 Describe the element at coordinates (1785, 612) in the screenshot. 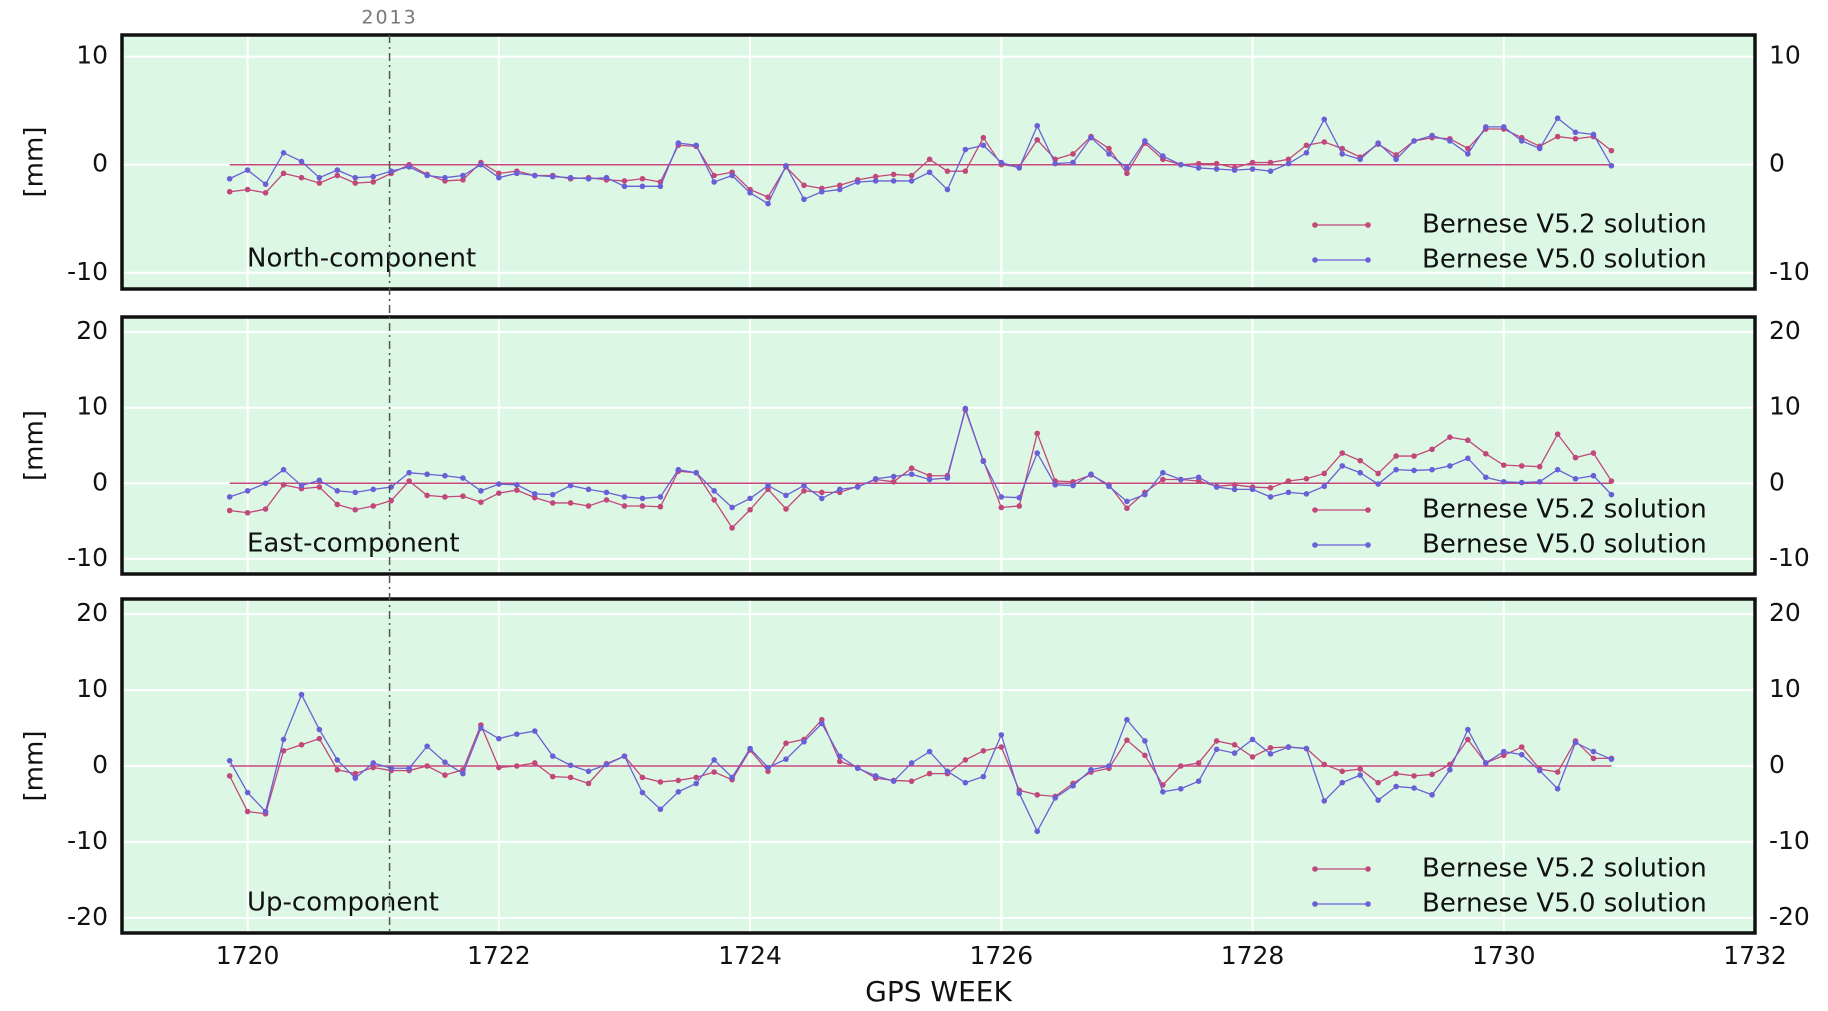

I see `y-tick-label-right: 20` at that location.